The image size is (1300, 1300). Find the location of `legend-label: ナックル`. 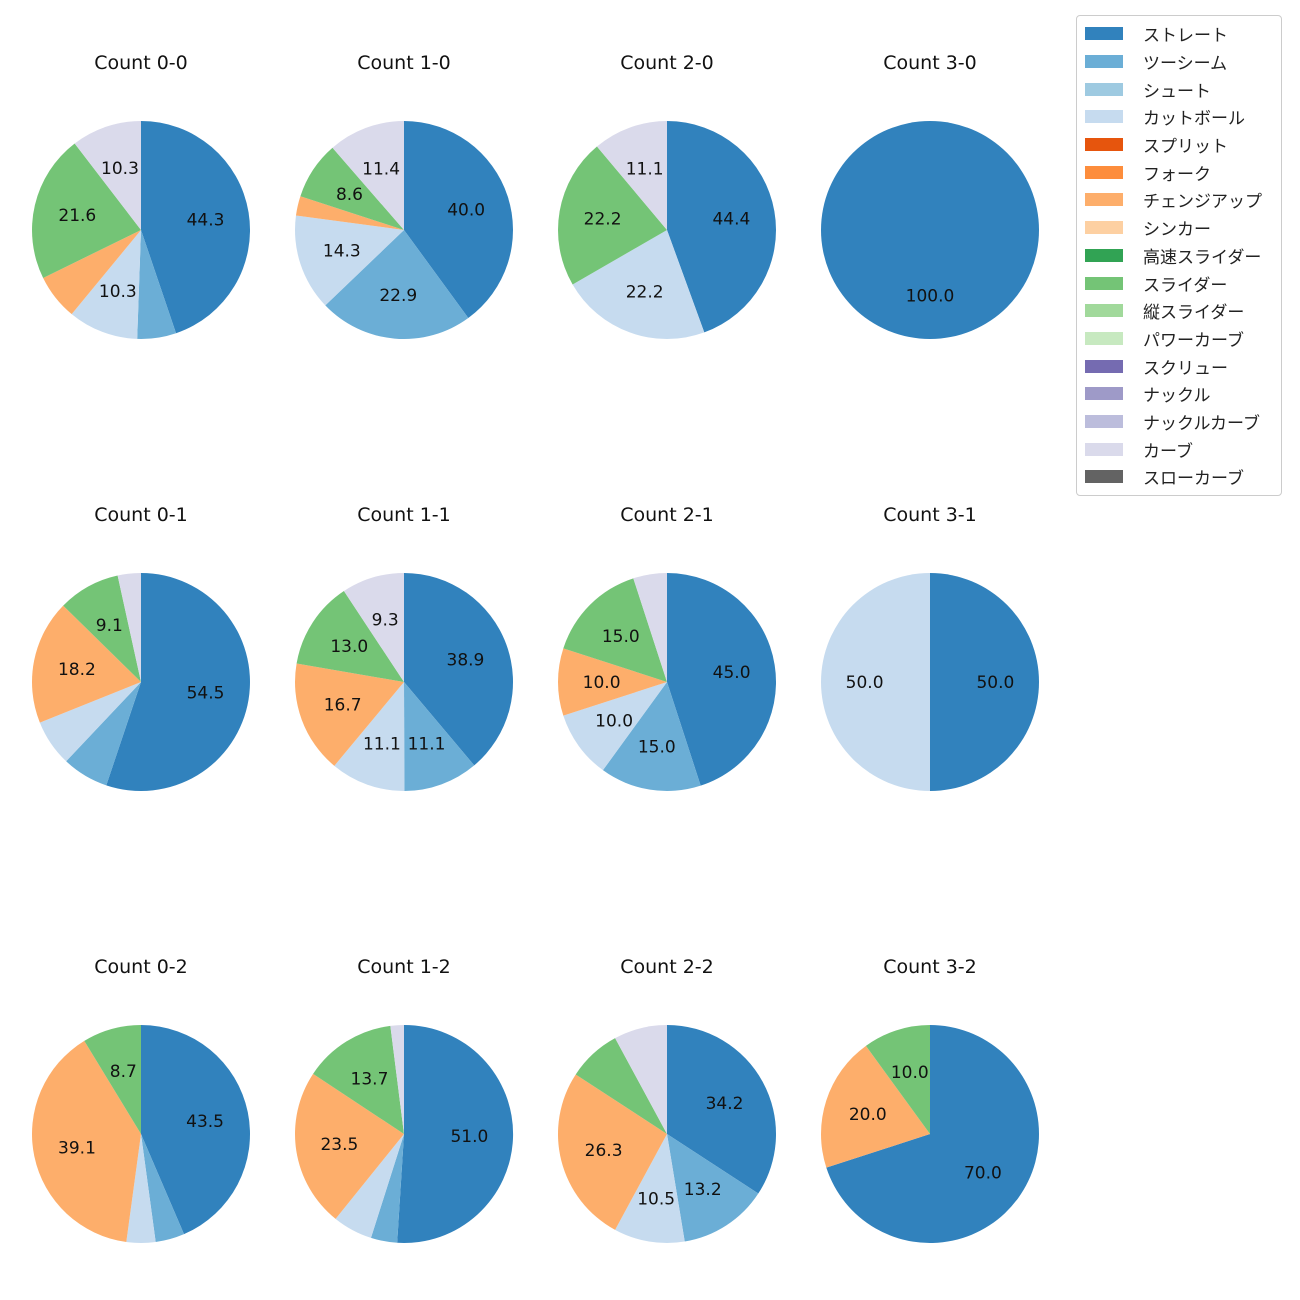

legend-label: ナックル is located at coordinates (1177, 396).